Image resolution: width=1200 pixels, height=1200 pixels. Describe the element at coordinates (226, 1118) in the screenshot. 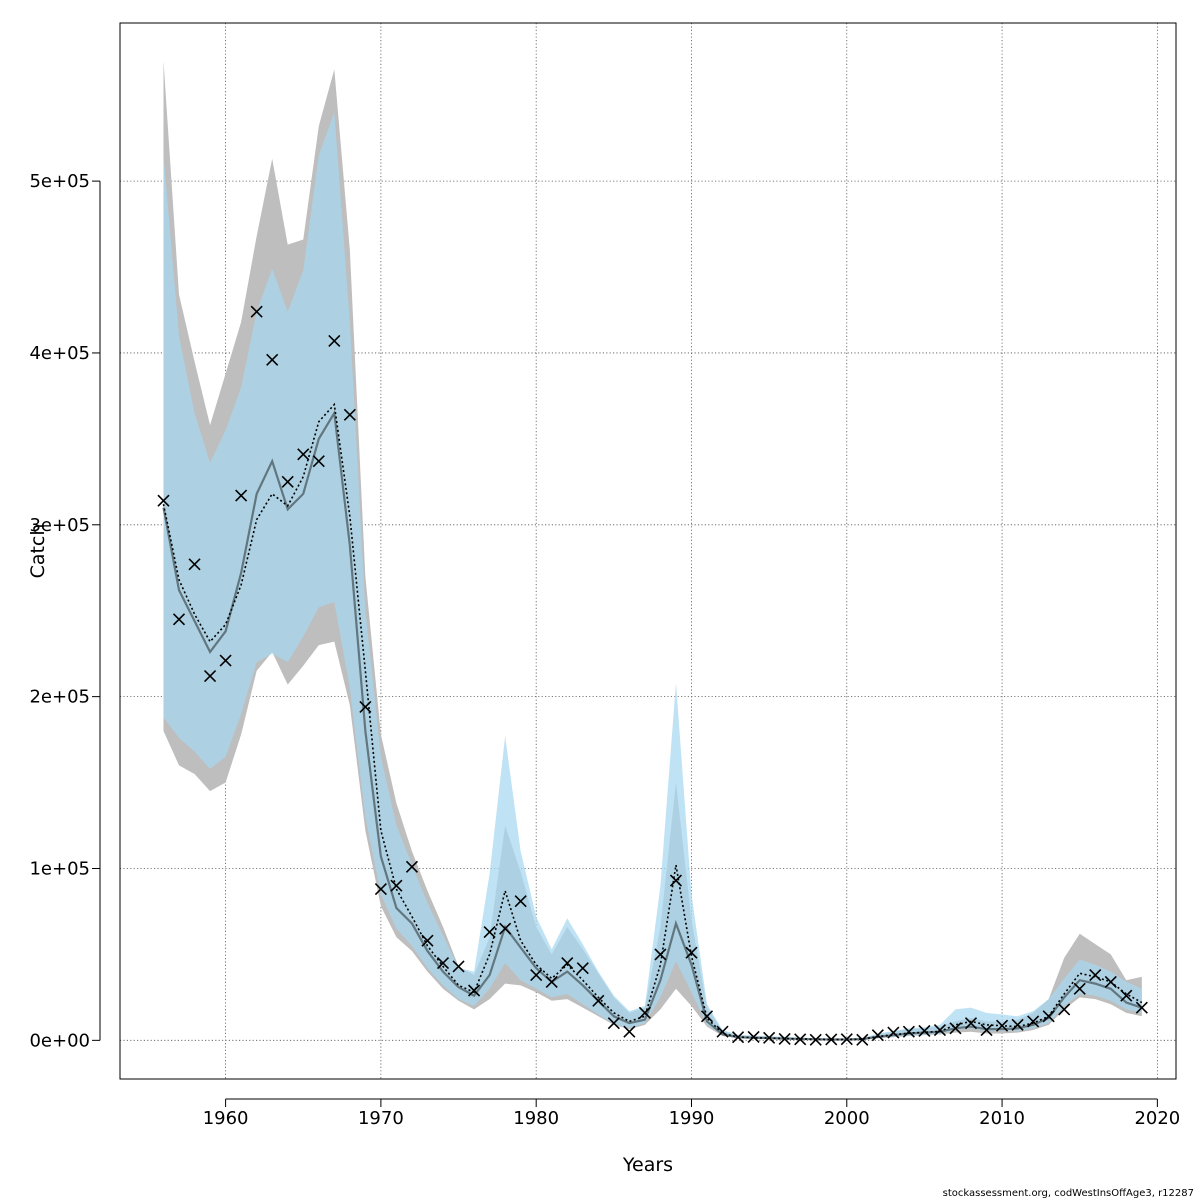

I see `x-tick-label: 1960` at that location.